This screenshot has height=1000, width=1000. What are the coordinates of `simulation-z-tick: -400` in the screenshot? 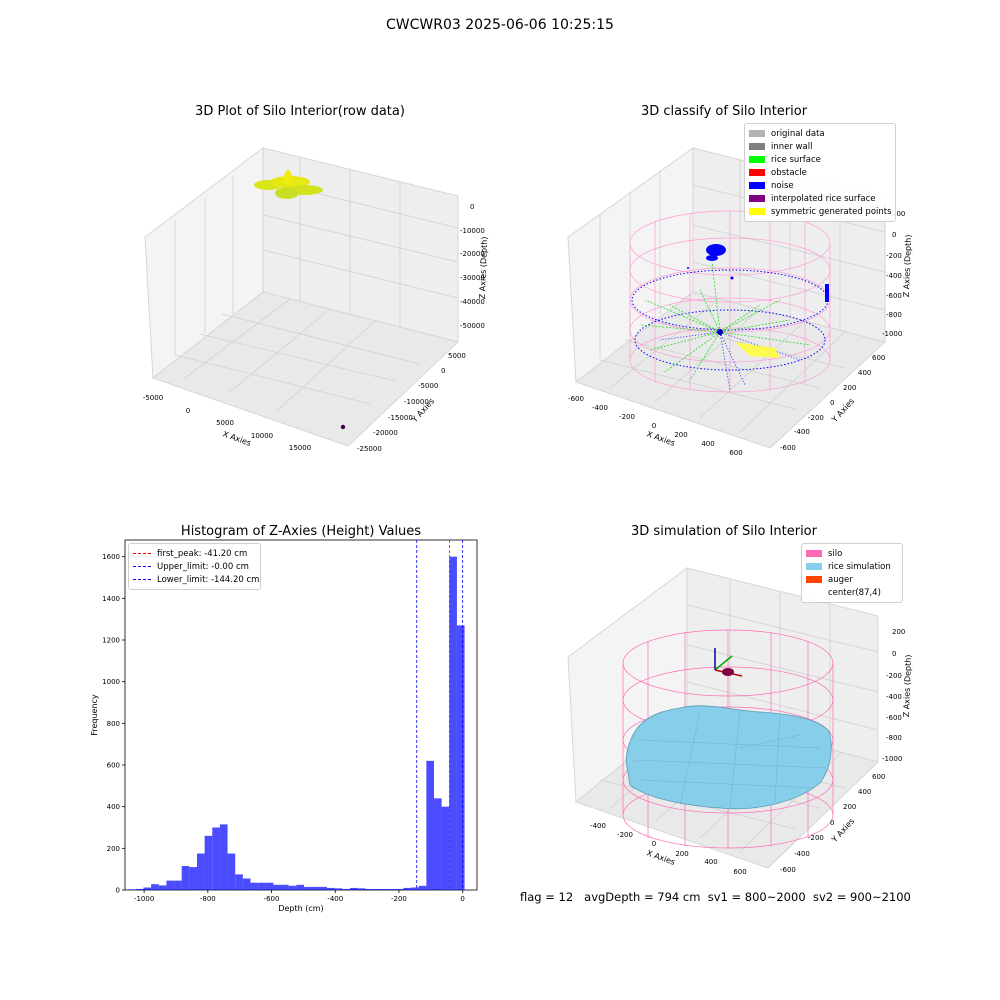 It's located at (894, 697).